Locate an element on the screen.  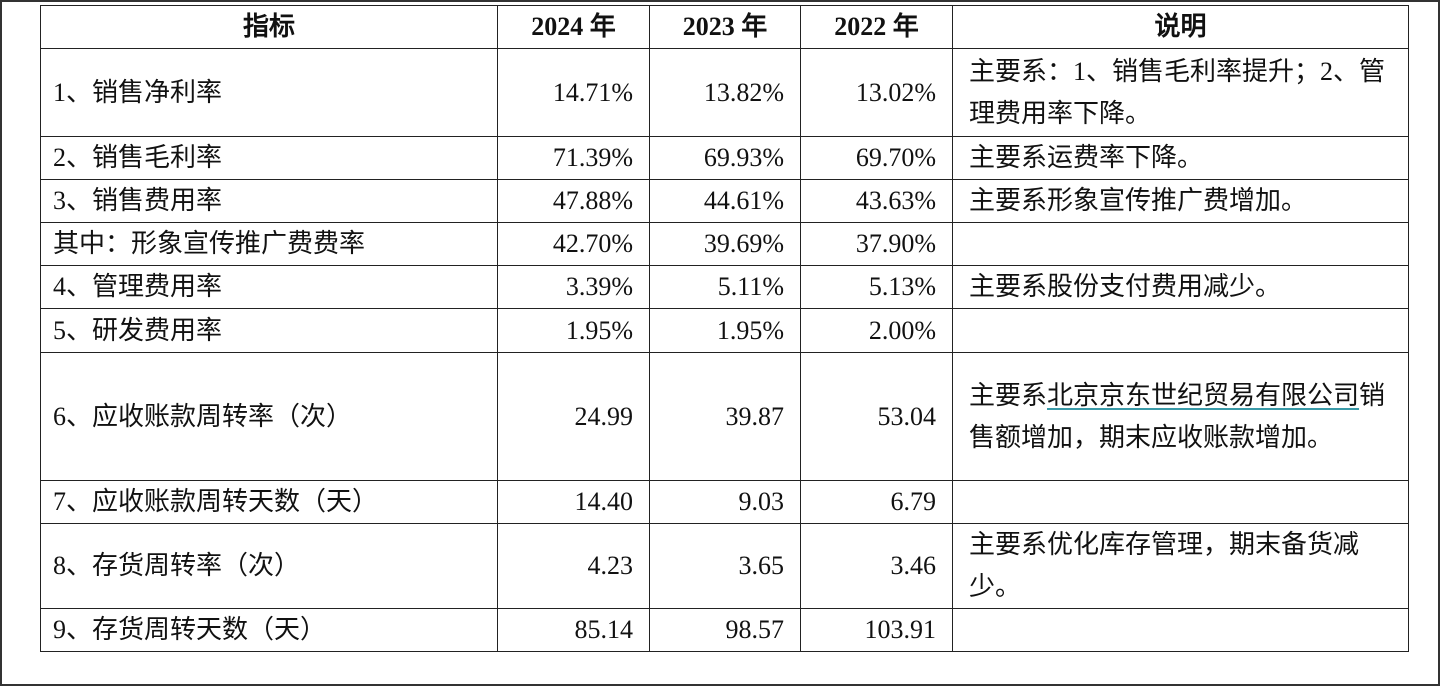
table-row: 其中：形象宣传推广费费率 42.70% 39.69% 37.90% is located at coordinates (724, 244).